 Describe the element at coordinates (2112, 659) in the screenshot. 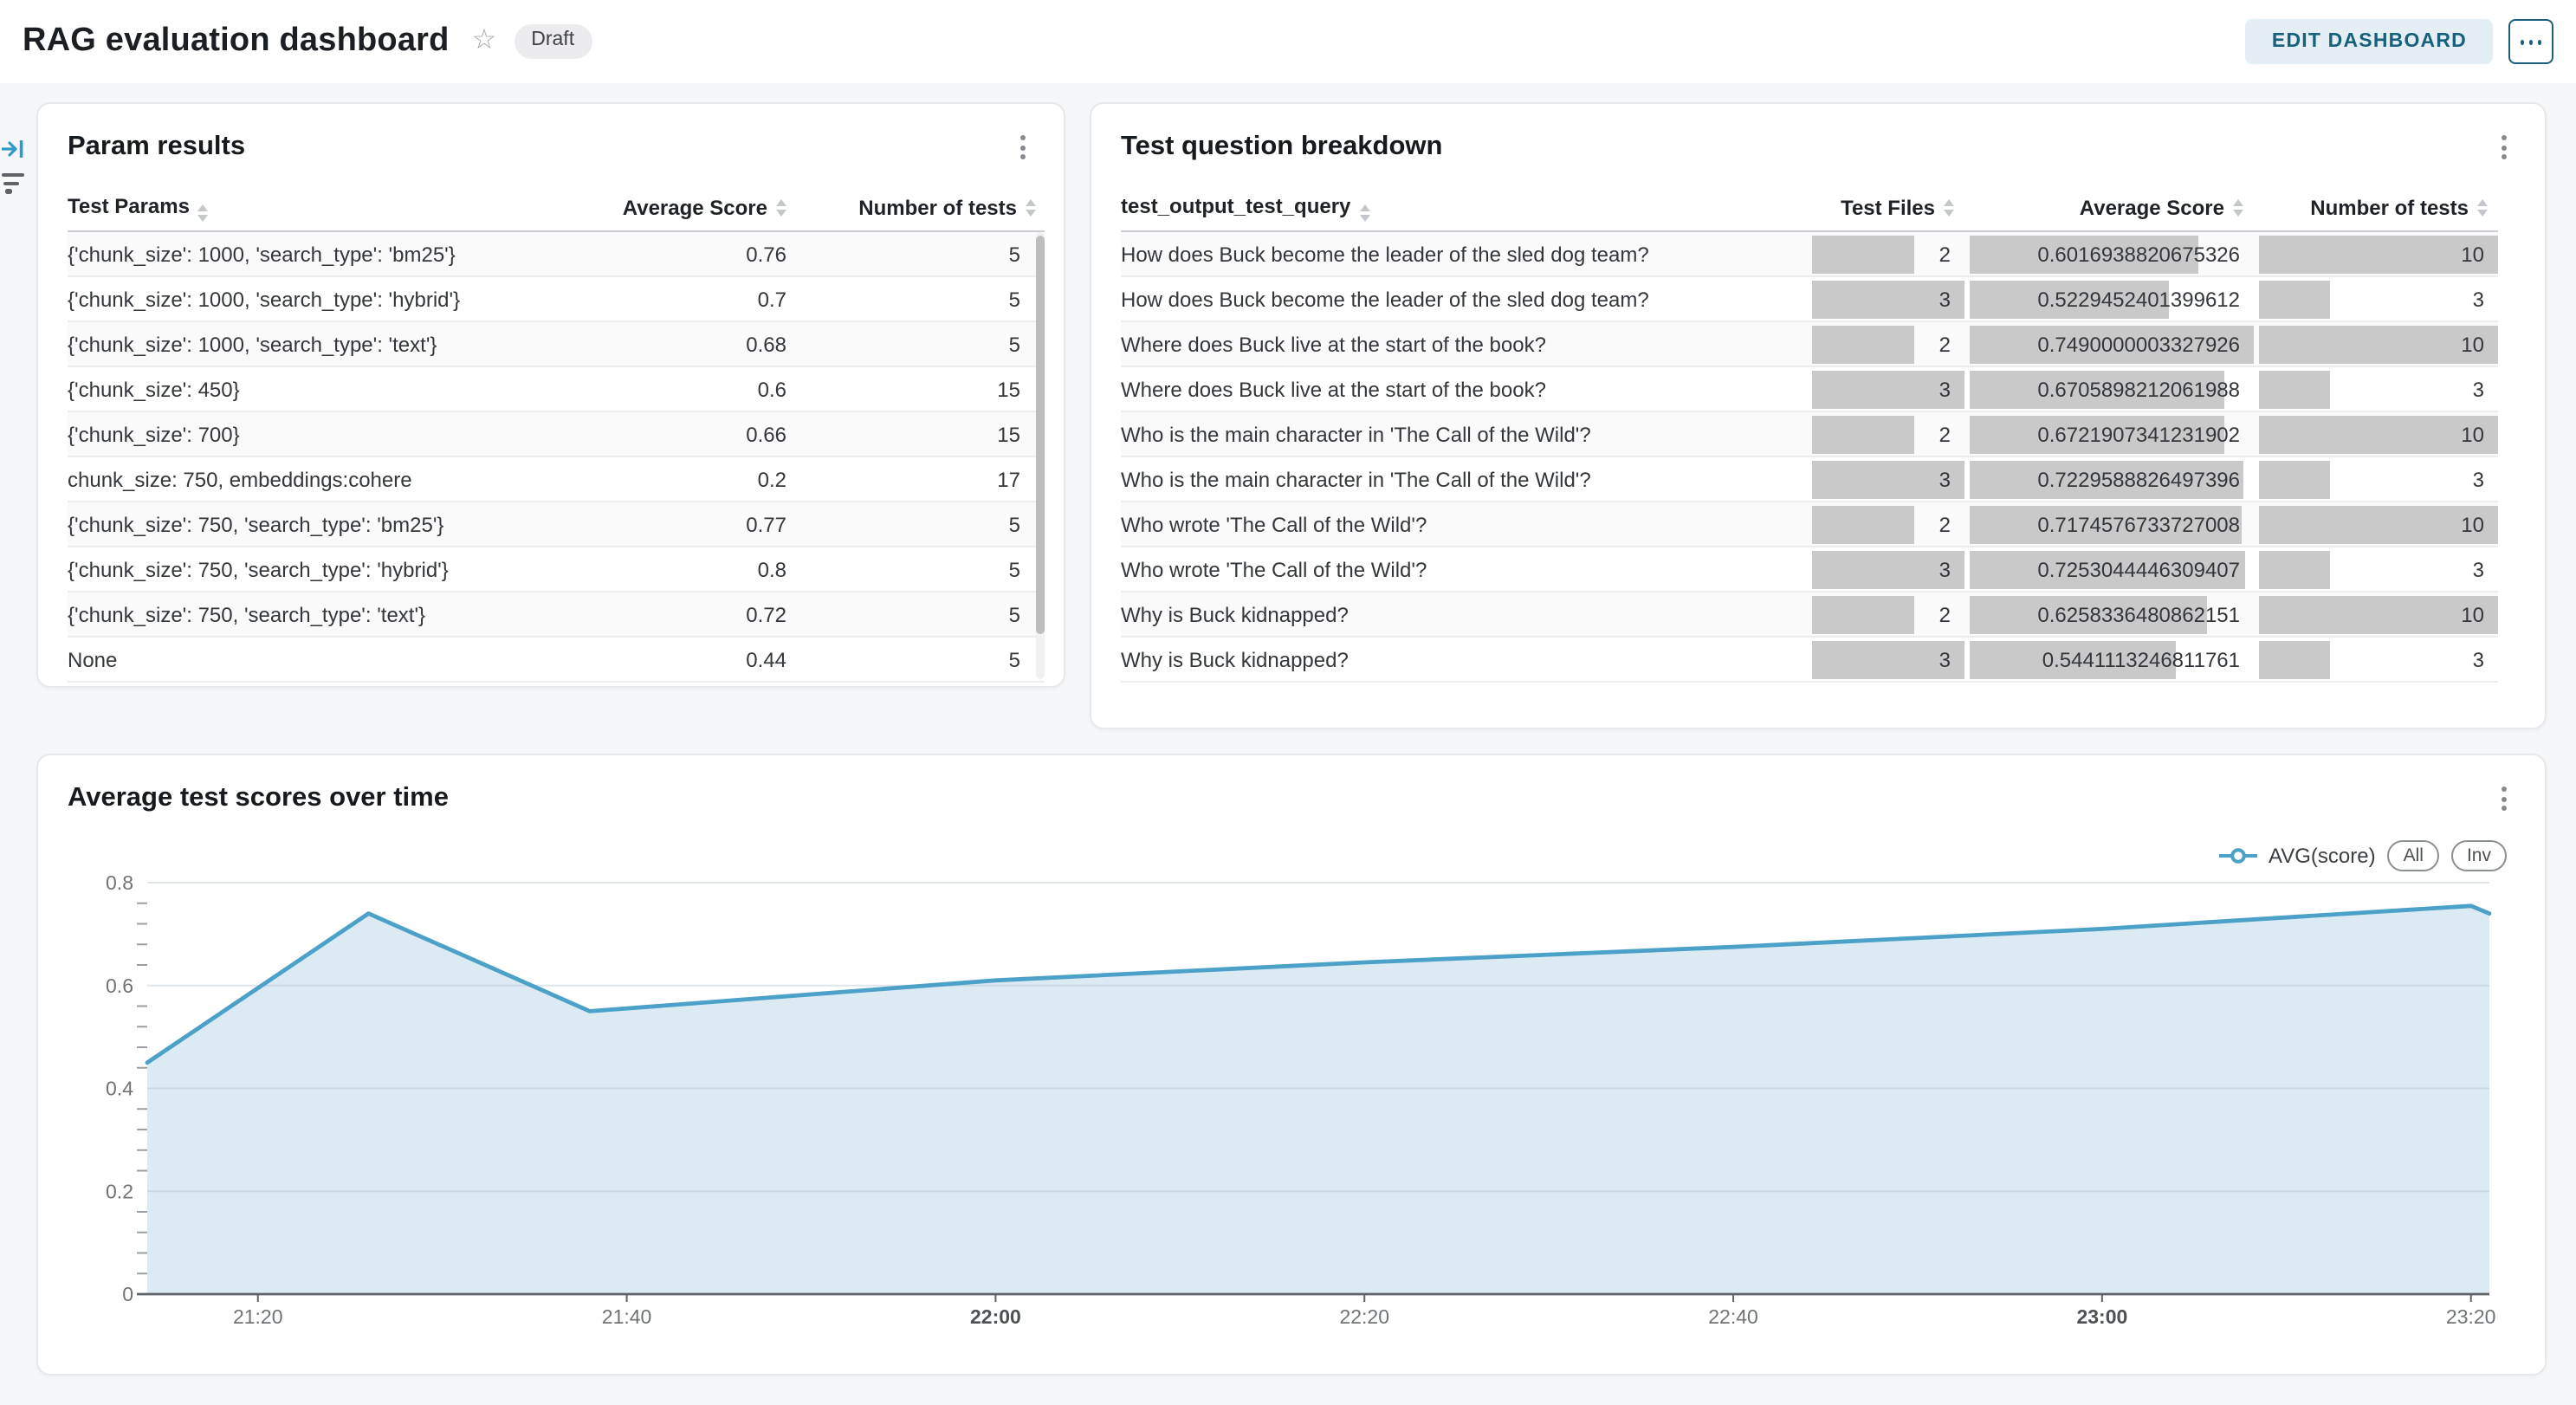

I see `average-score-cell: 0.5441113246811761` at that location.